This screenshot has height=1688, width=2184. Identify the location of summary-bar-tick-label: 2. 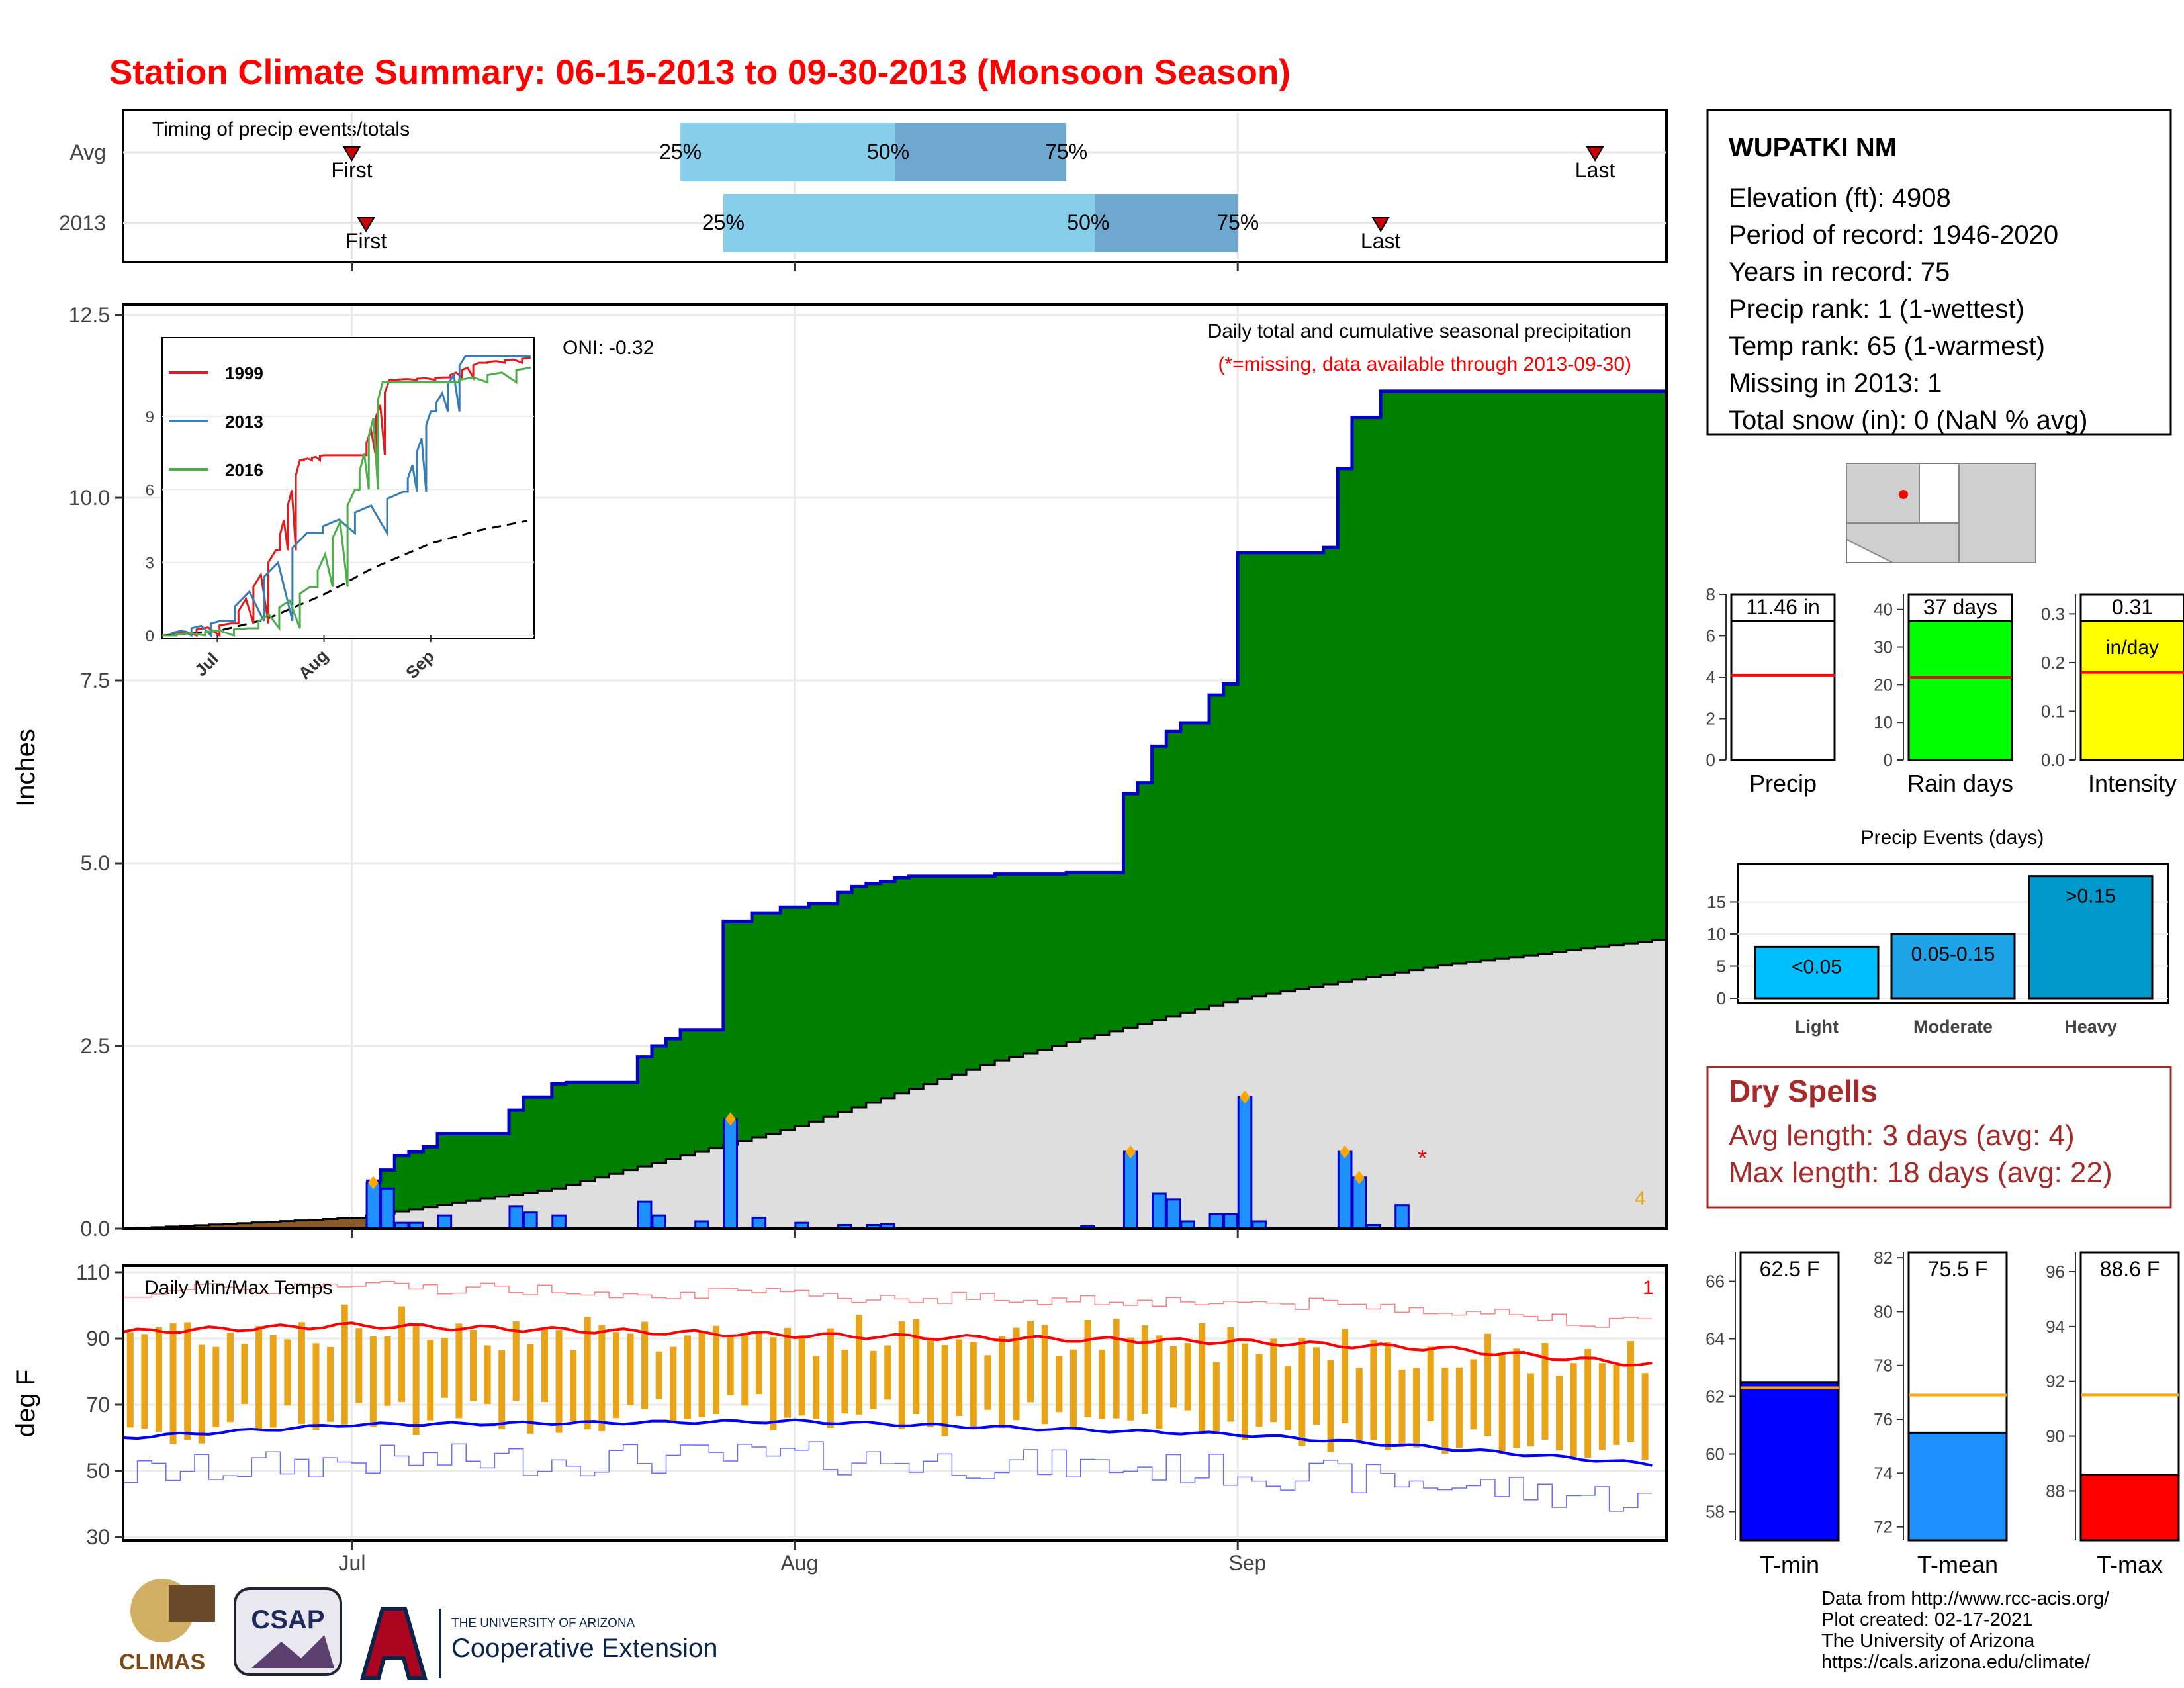
(1710, 719).